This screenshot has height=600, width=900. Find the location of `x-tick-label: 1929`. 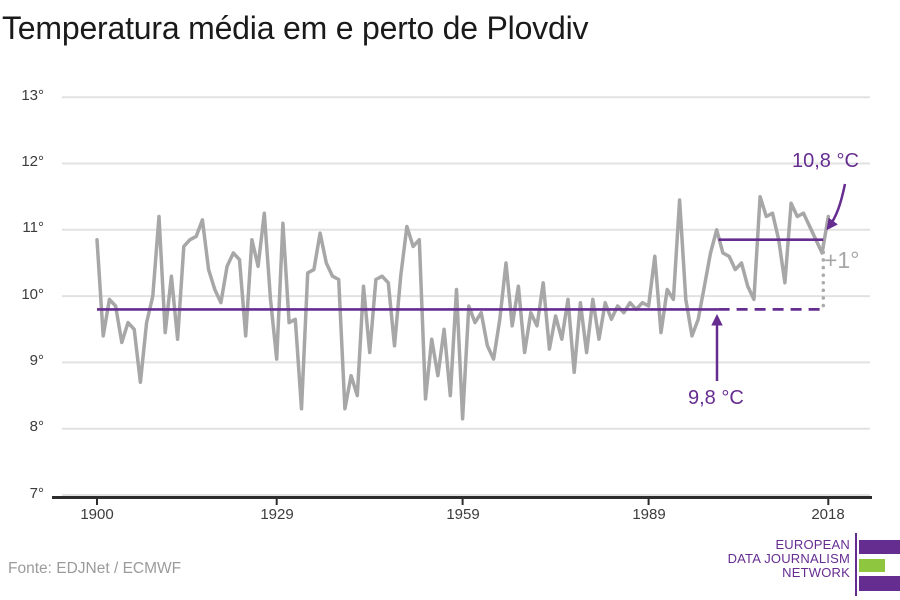

x-tick-label: 1929 is located at coordinates (277, 514).